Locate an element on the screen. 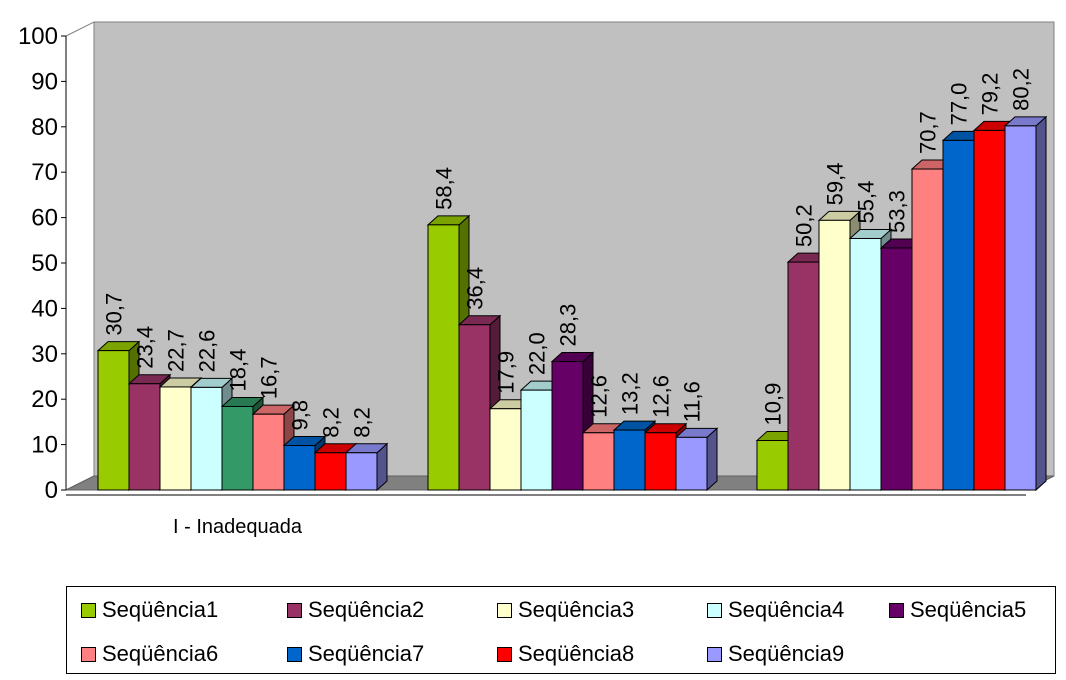 The image size is (1066, 680). legend-item: Seqüência2 is located at coordinates (355, 610).